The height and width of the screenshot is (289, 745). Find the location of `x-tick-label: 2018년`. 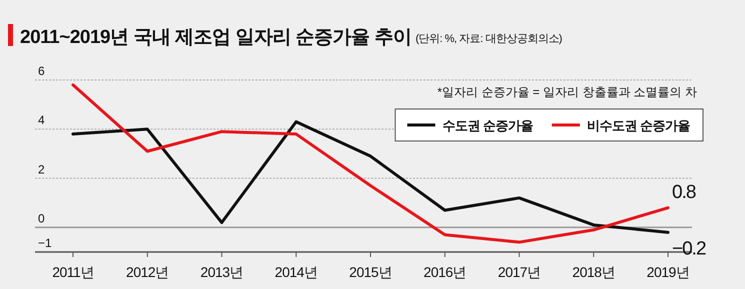

x-tick-label: 2018년 is located at coordinates (593, 272).